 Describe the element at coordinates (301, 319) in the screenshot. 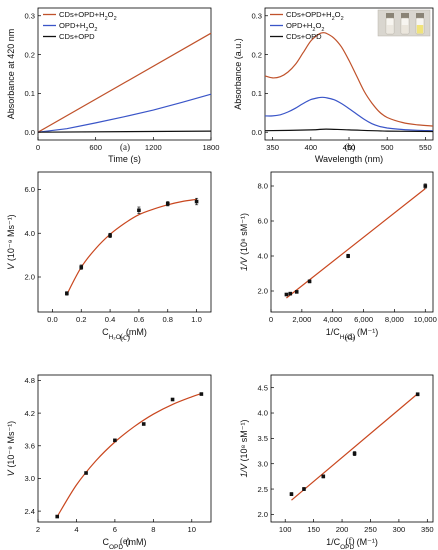

I see `x-tick-label: 2,000` at that location.